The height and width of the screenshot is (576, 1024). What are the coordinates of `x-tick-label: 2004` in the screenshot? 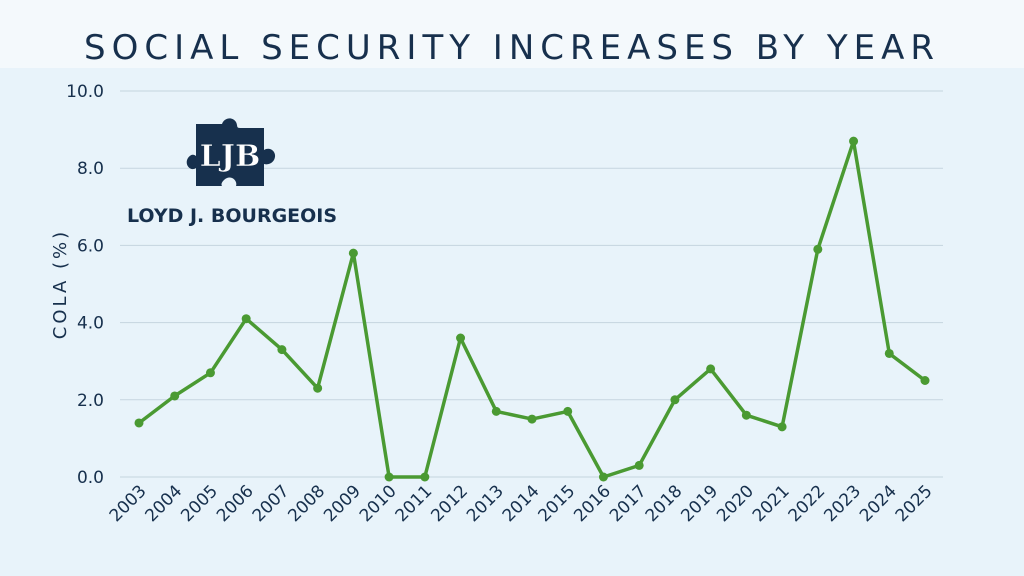 It's located at (164, 503).